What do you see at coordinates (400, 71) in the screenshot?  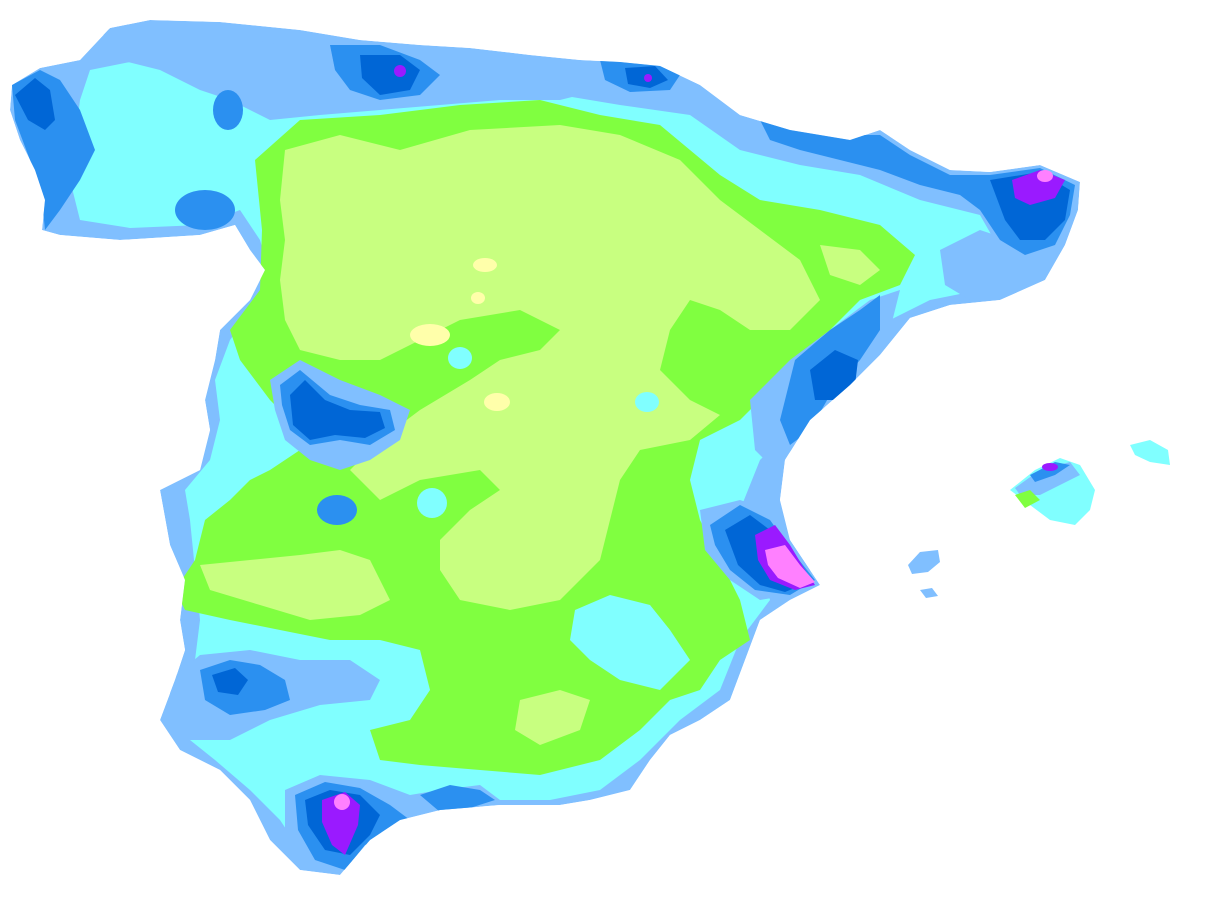 I see `contour-level-8-north` at bounding box center [400, 71].